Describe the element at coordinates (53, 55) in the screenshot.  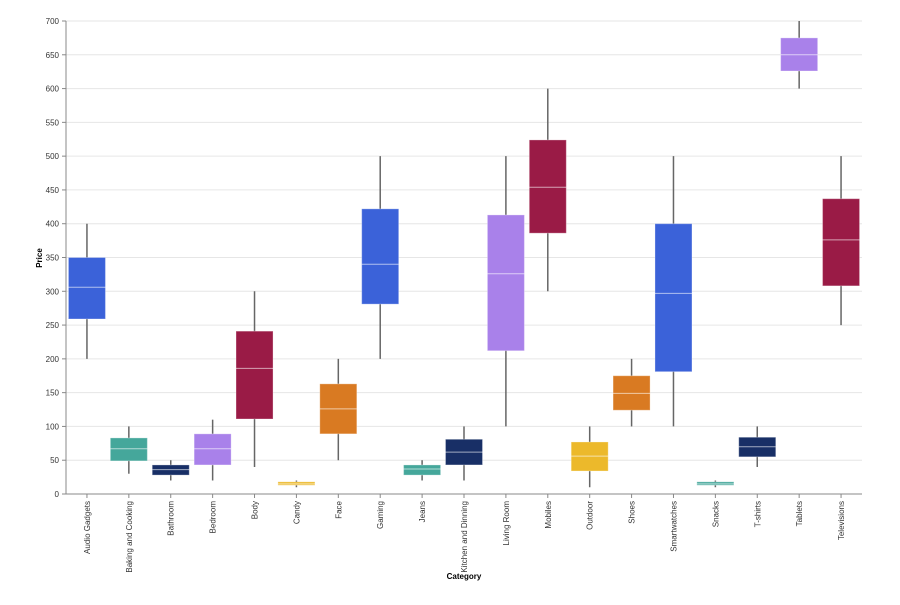
I see `y-tick-label: 650` at that location.